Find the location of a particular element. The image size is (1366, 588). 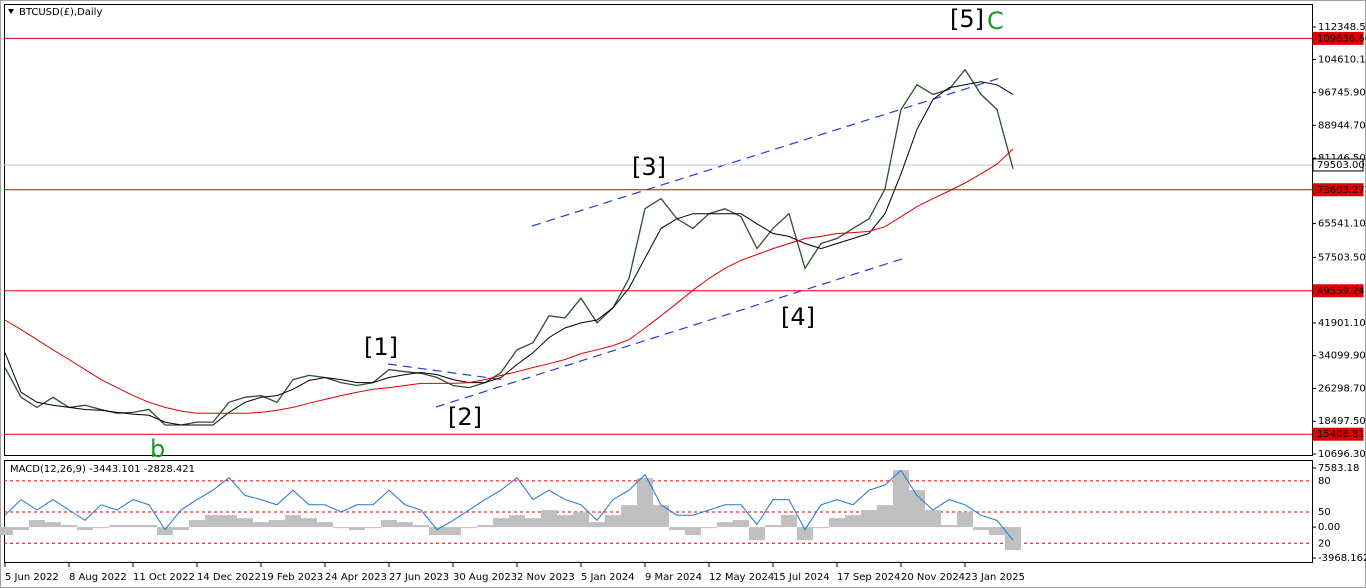

level-label: 109636.60 is located at coordinates (1341, 38).